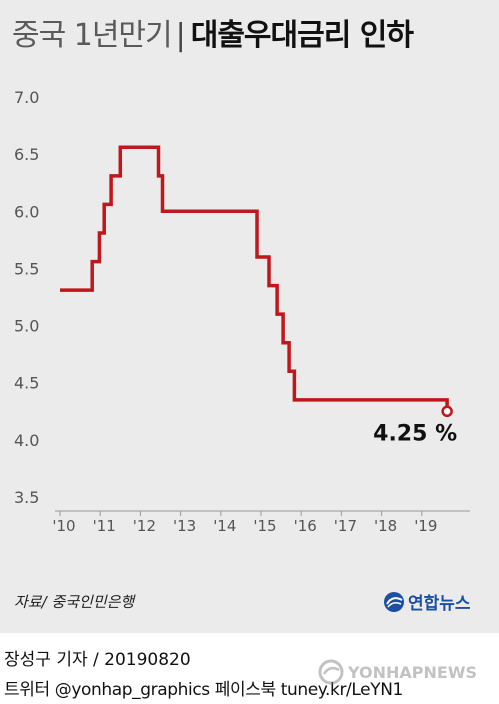 The image size is (499, 704). What do you see at coordinates (415, 433) in the screenshot?
I see `end-value-label: 4.25 %` at bounding box center [415, 433].